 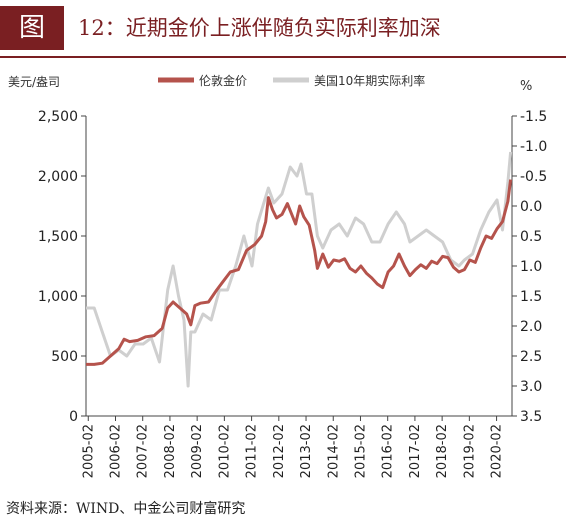 I want to click on left-tick-label: 2,000, so click(x=58, y=177).